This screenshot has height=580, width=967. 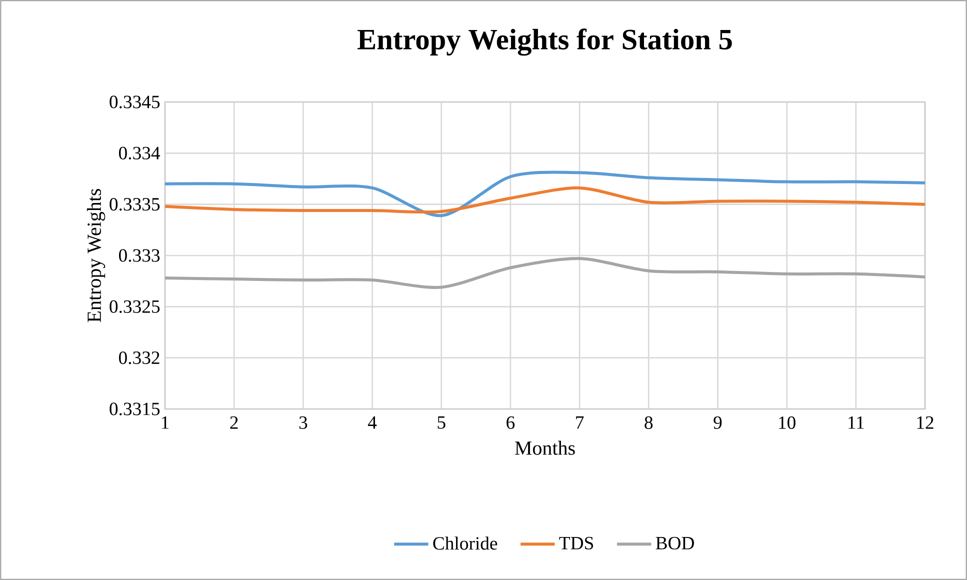 I want to click on x-tick-label: 6, so click(x=510, y=422).